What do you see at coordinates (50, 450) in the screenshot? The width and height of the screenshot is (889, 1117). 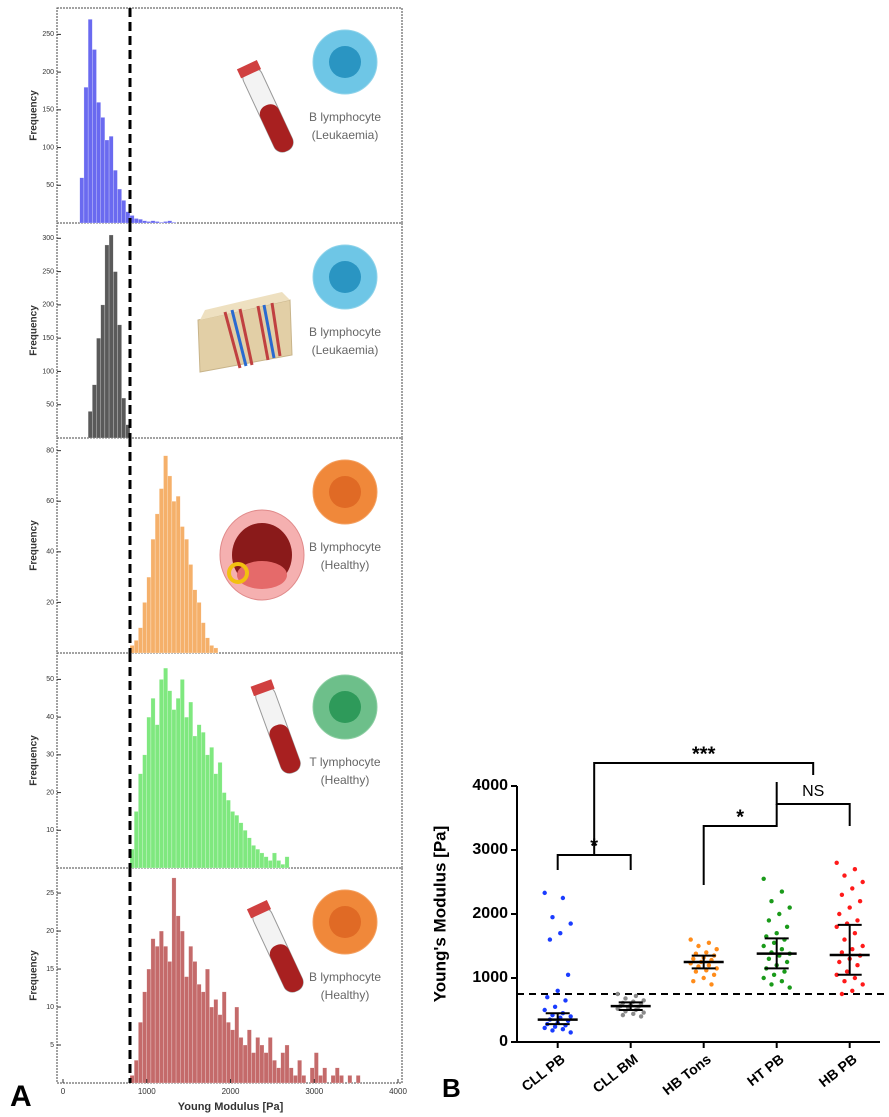 I see `y-tick-label: 80` at bounding box center [50, 450].